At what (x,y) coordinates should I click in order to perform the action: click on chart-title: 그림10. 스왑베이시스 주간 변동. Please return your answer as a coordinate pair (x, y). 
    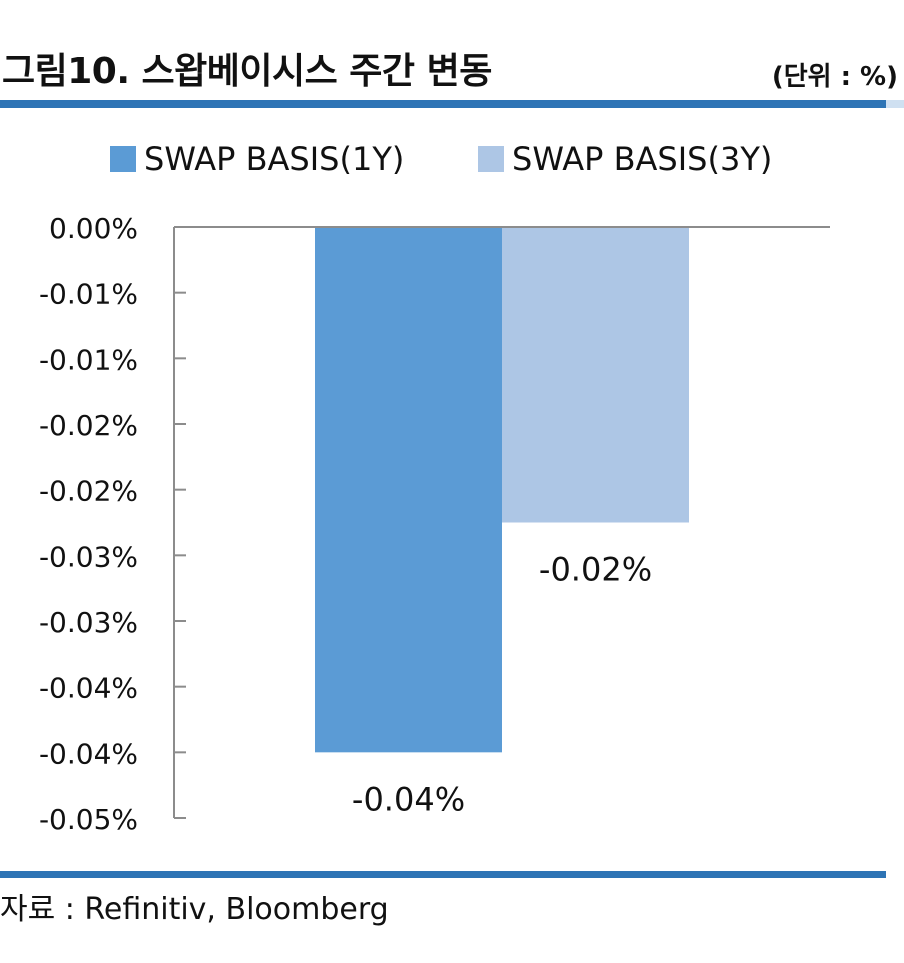
    Looking at the image, I should click on (247, 71).